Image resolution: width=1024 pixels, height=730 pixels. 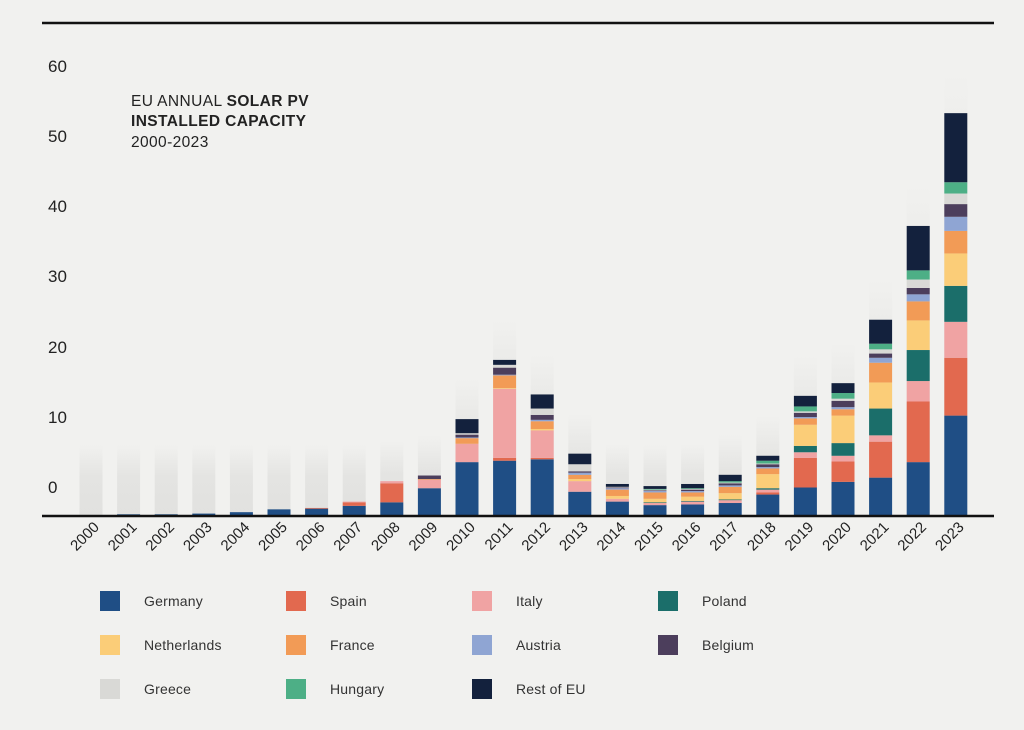 I want to click on bar-segment-belgium-2011, so click(x=505, y=371).